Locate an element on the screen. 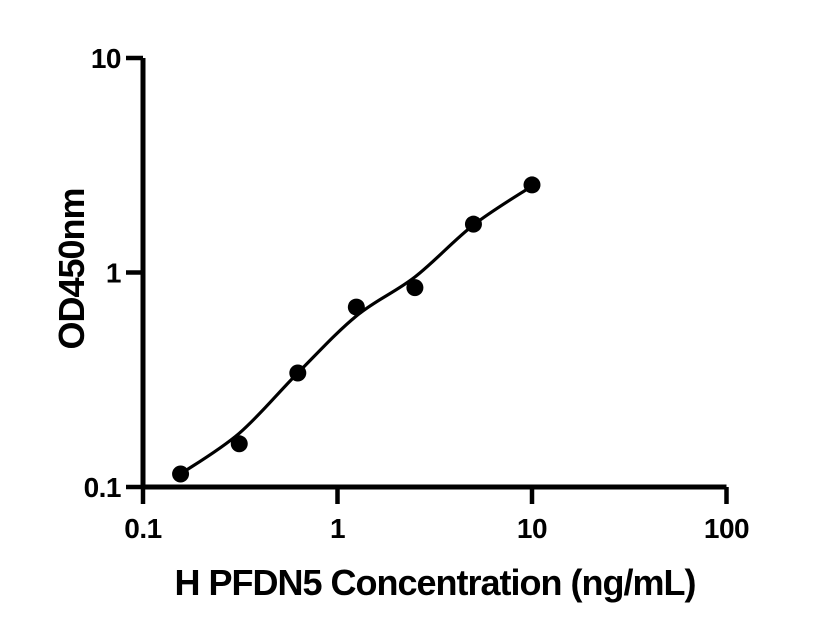 Image resolution: width=816 pixels, height=640 pixels. x-axis-title: H PFDN5 Concentration (ng/mL) is located at coordinates (435, 582).